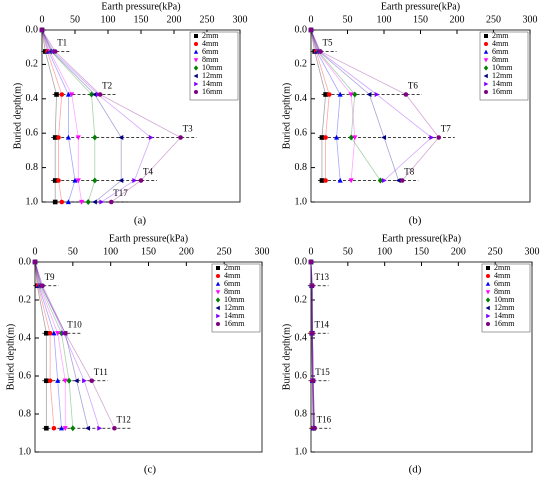 This screenshot has height=481, width=550. Describe the element at coordinates (174, 19) in the screenshot. I see `x-tick-label: 200` at that location.